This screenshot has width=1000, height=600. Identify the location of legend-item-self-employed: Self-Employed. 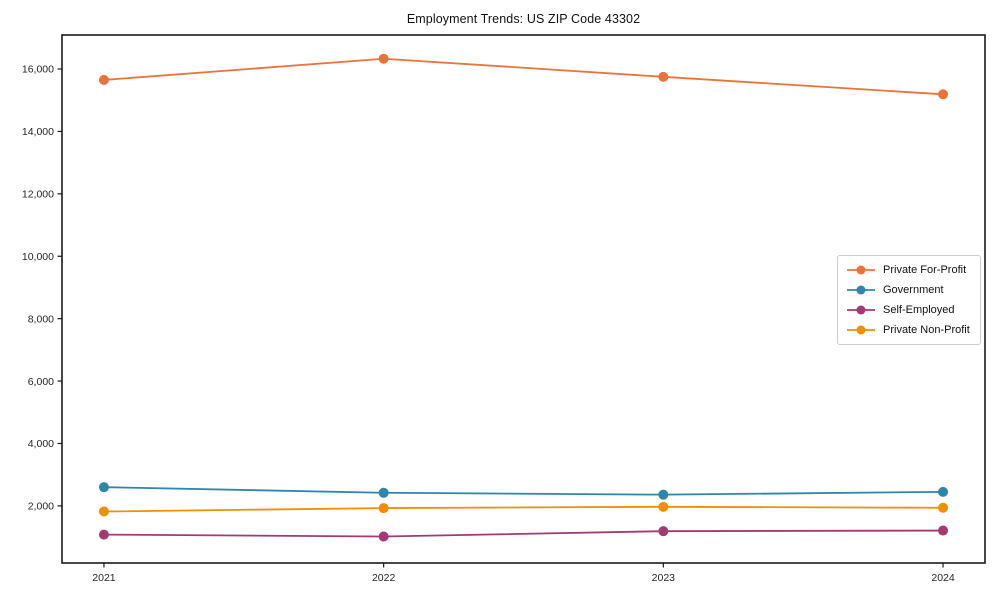
(908, 310).